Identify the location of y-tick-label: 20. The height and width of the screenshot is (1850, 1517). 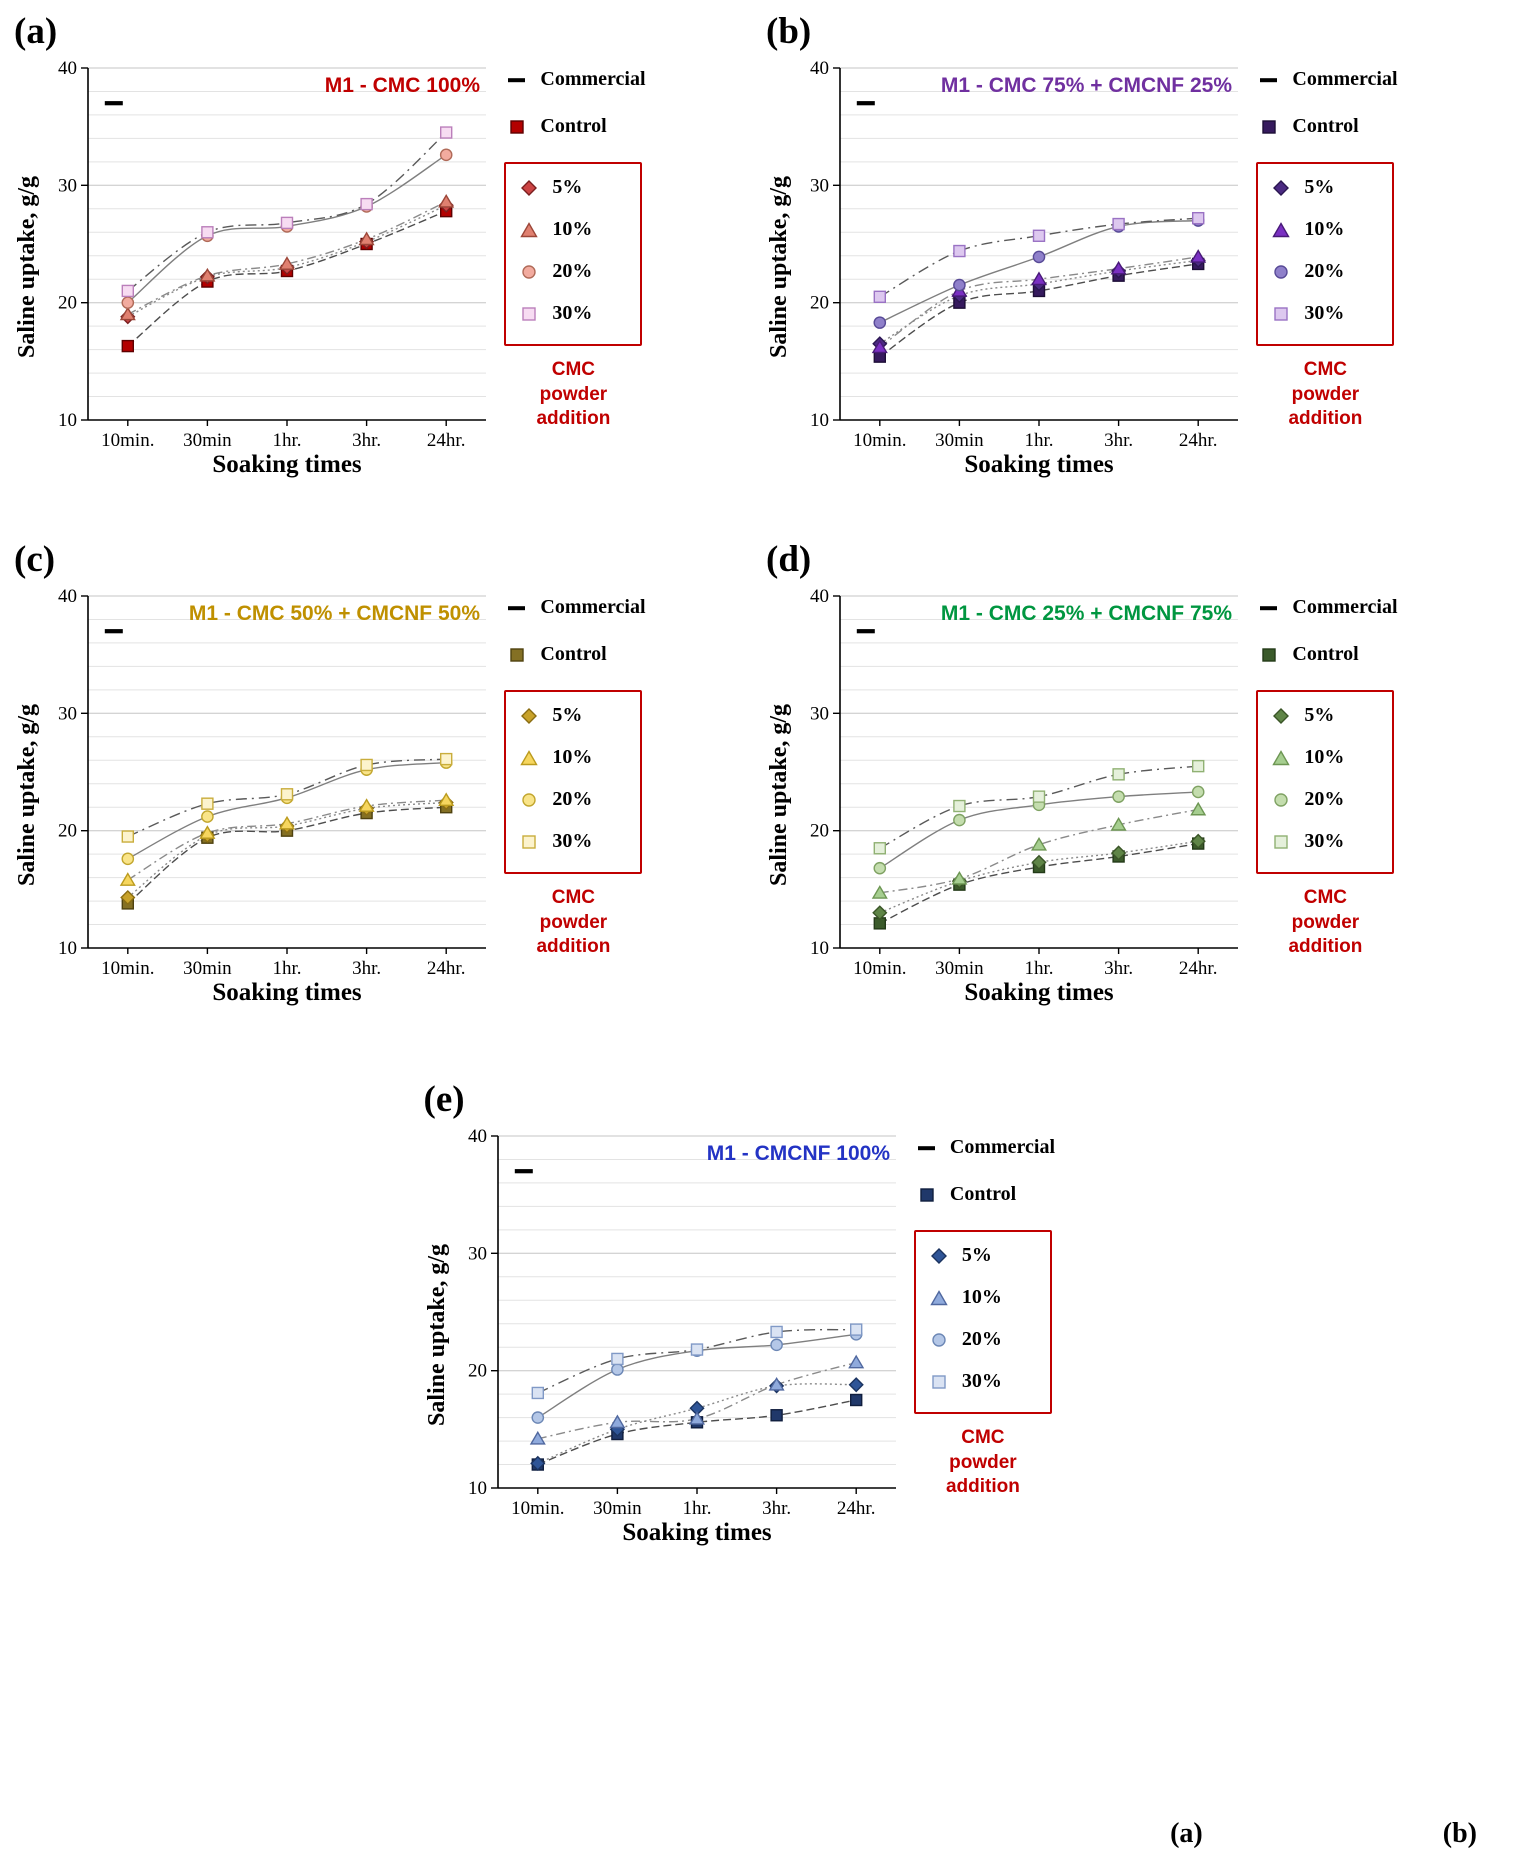
(819, 303).